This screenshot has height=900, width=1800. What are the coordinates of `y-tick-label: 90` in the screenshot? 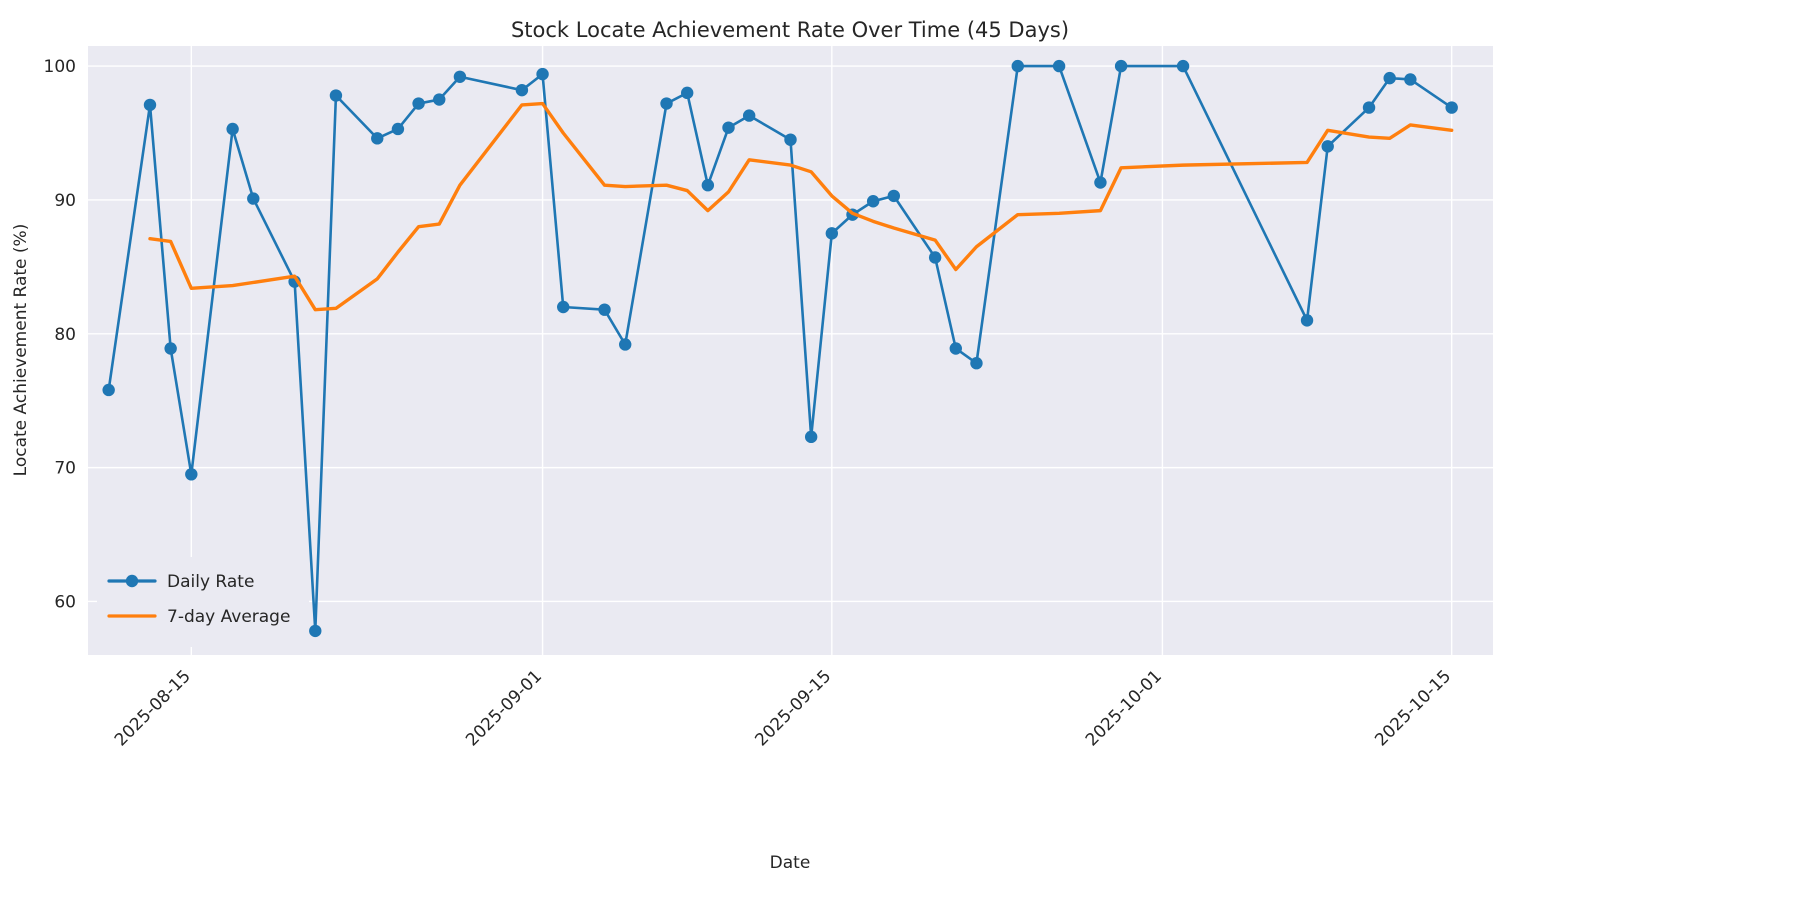 It's located at (65, 201).